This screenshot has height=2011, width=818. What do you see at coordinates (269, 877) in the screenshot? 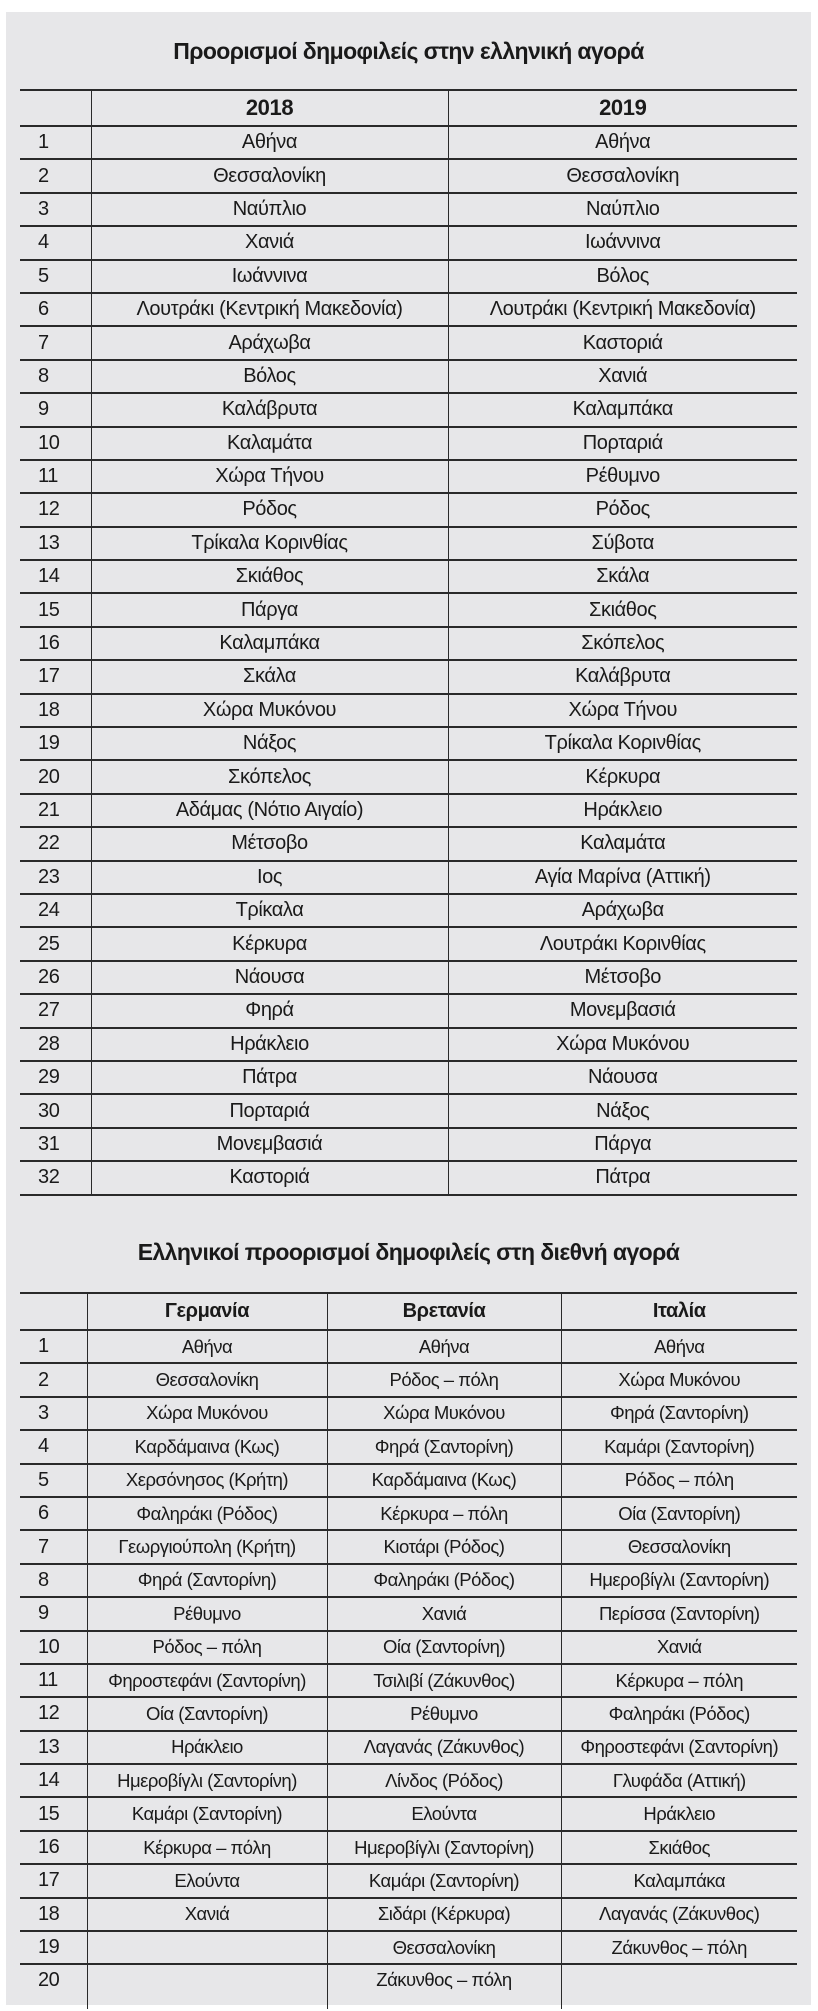
I see `destination-cell: Ιος` at bounding box center [269, 877].